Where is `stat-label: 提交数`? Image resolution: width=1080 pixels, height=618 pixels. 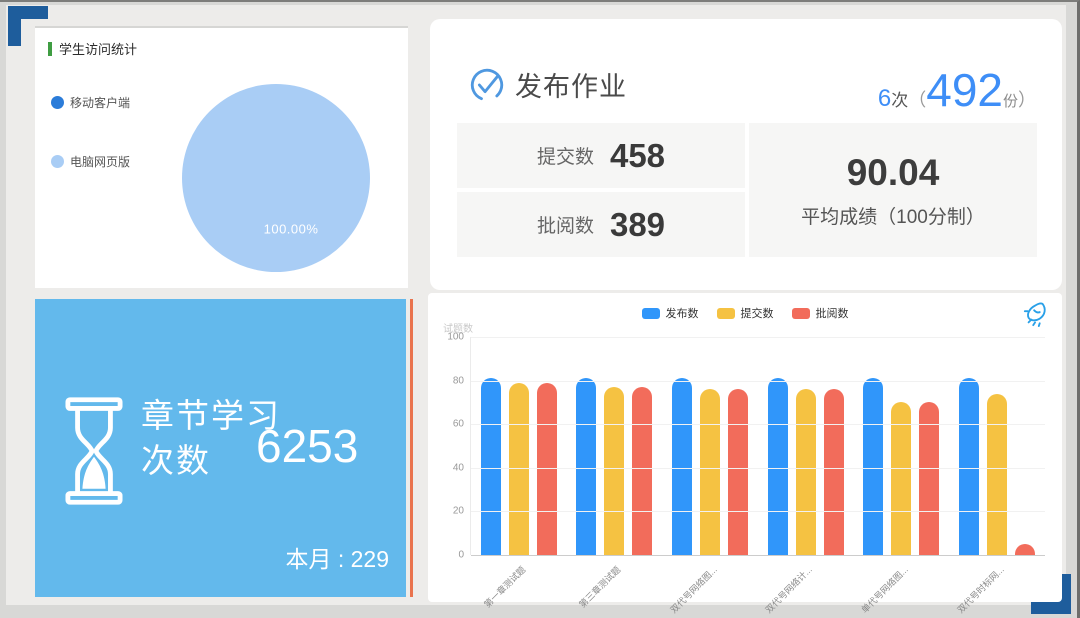
stat-label: 提交数 is located at coordinates (565, 157).